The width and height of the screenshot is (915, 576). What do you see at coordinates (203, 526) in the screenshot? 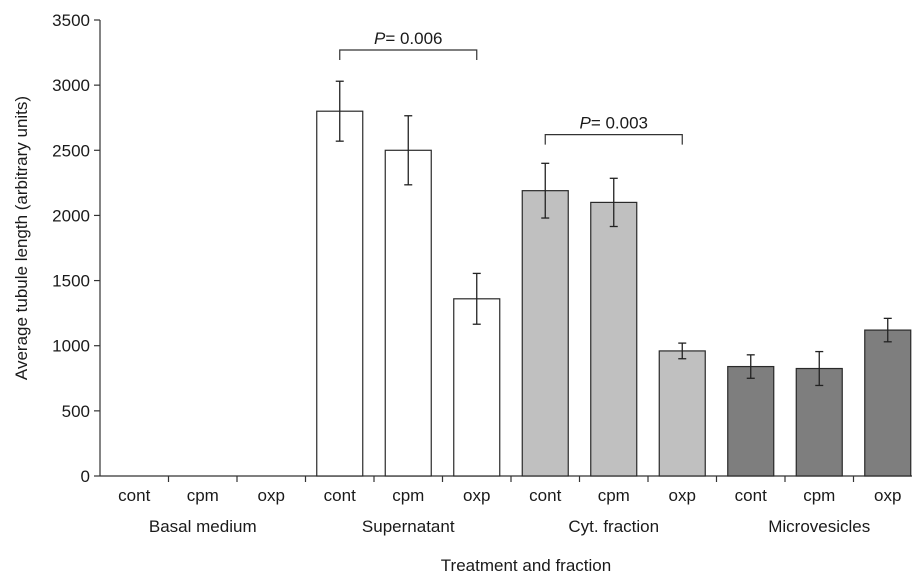
I see `x-group-label: Basal medium` at bounding box center [203, 526].